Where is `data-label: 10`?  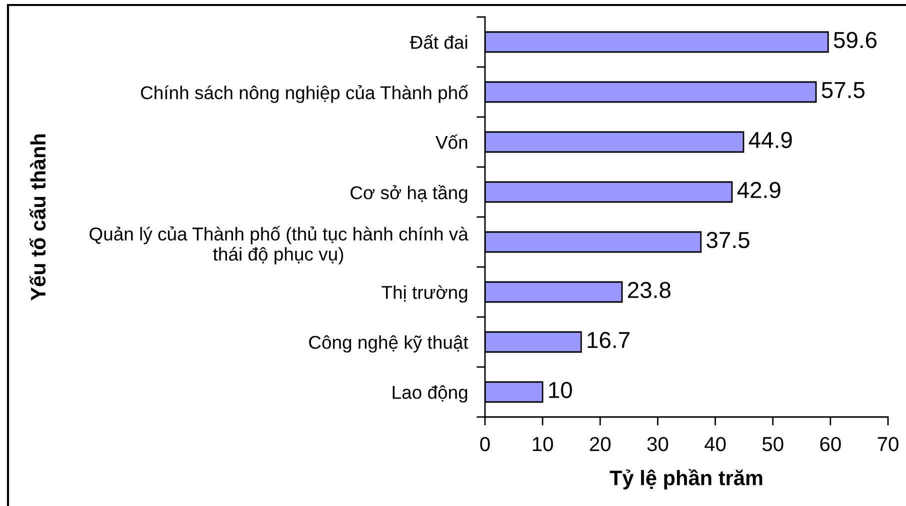 data-label: 10 is located at coordinates (560, 390).